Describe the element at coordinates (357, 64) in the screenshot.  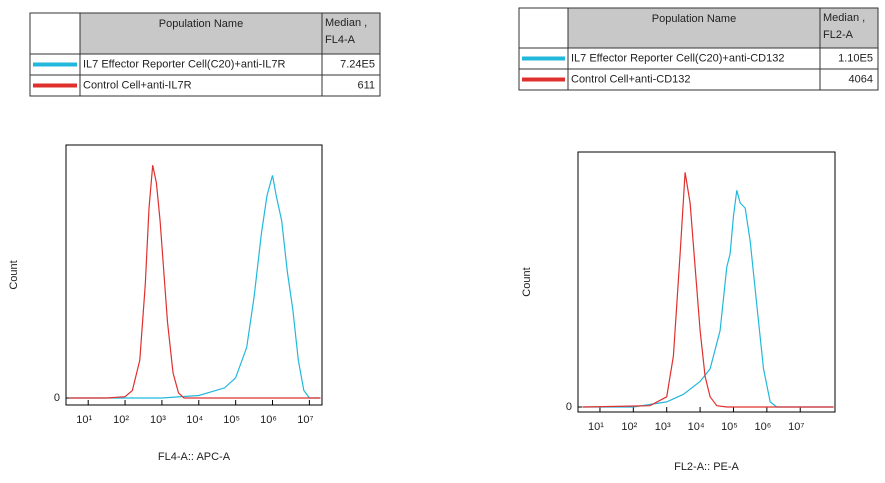
I see `median-value: 7.24E5` at that location.